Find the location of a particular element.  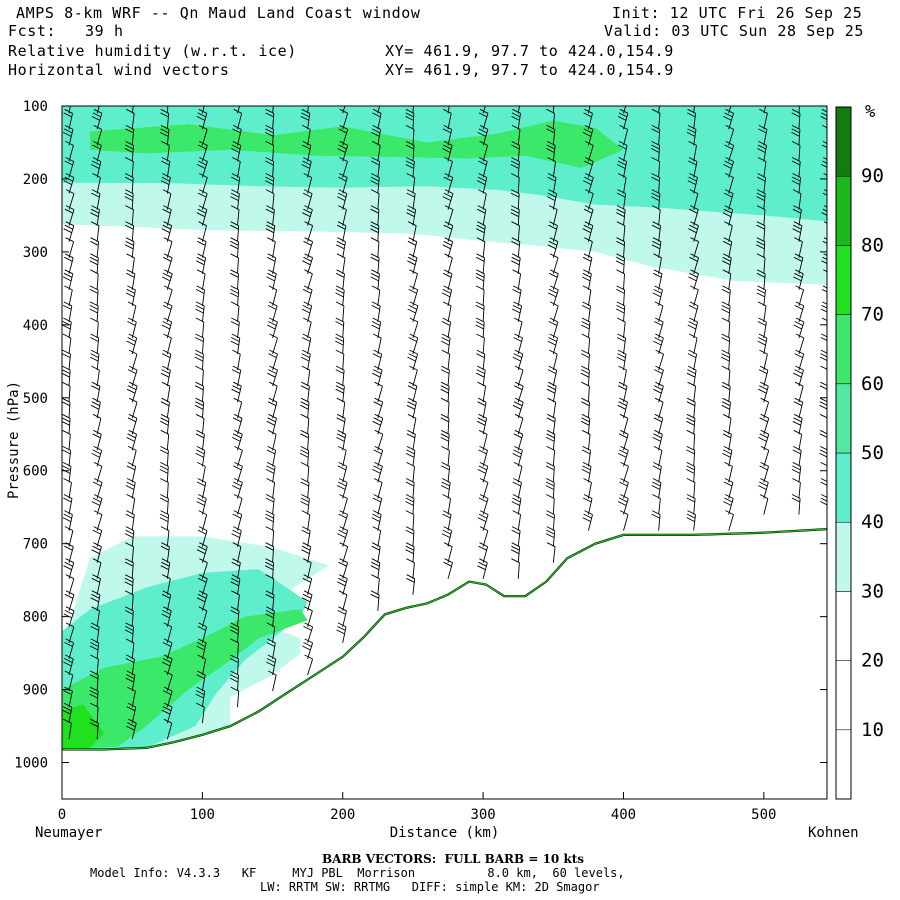

x-tick-label: 200 is located at coordinates (342, 815).